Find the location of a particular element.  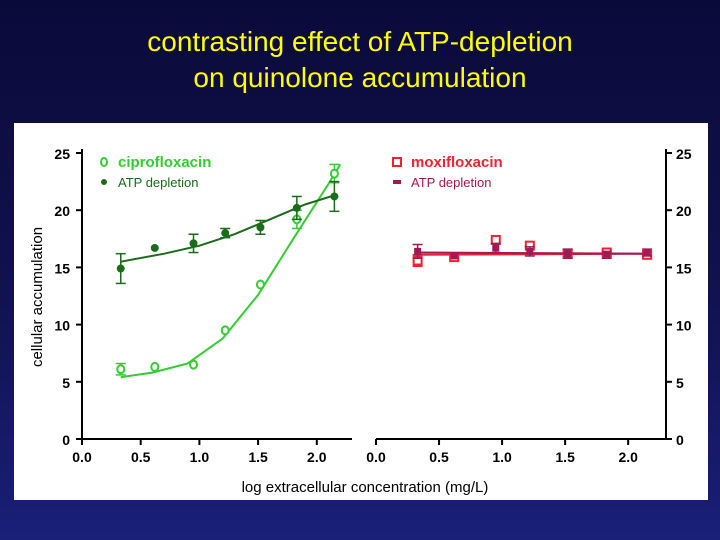

legend-label: ciprofloxacin is located at coordinates (164, 162).